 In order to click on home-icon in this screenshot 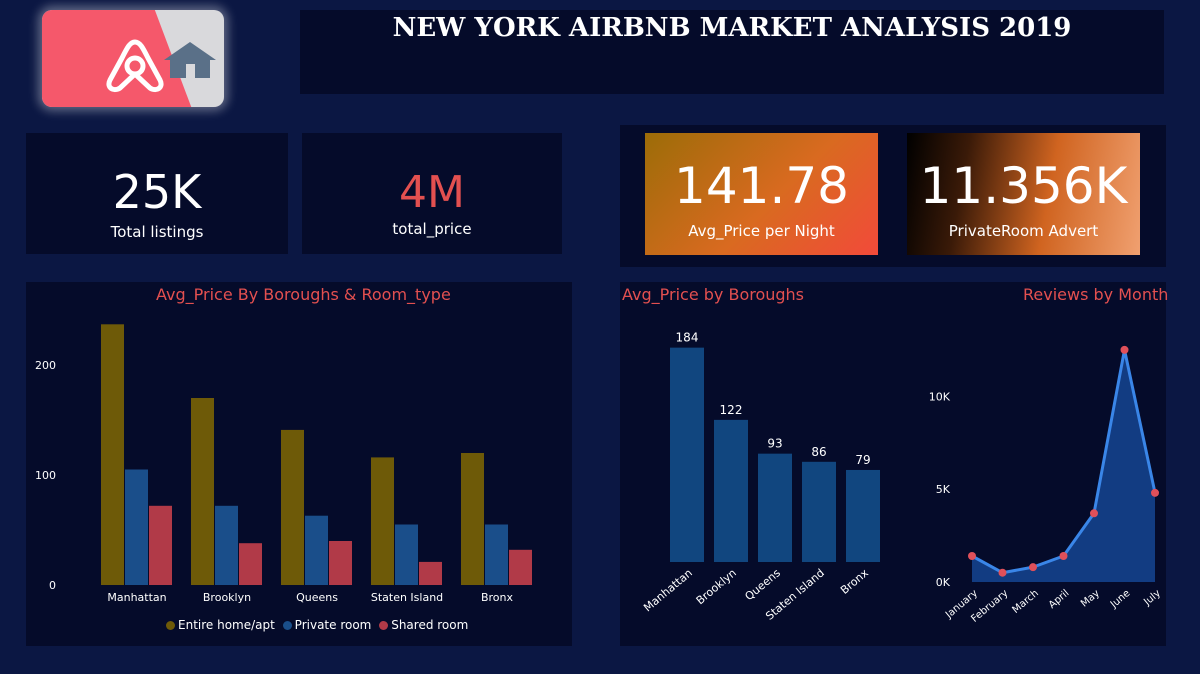, I will do `click(190, 60)`.